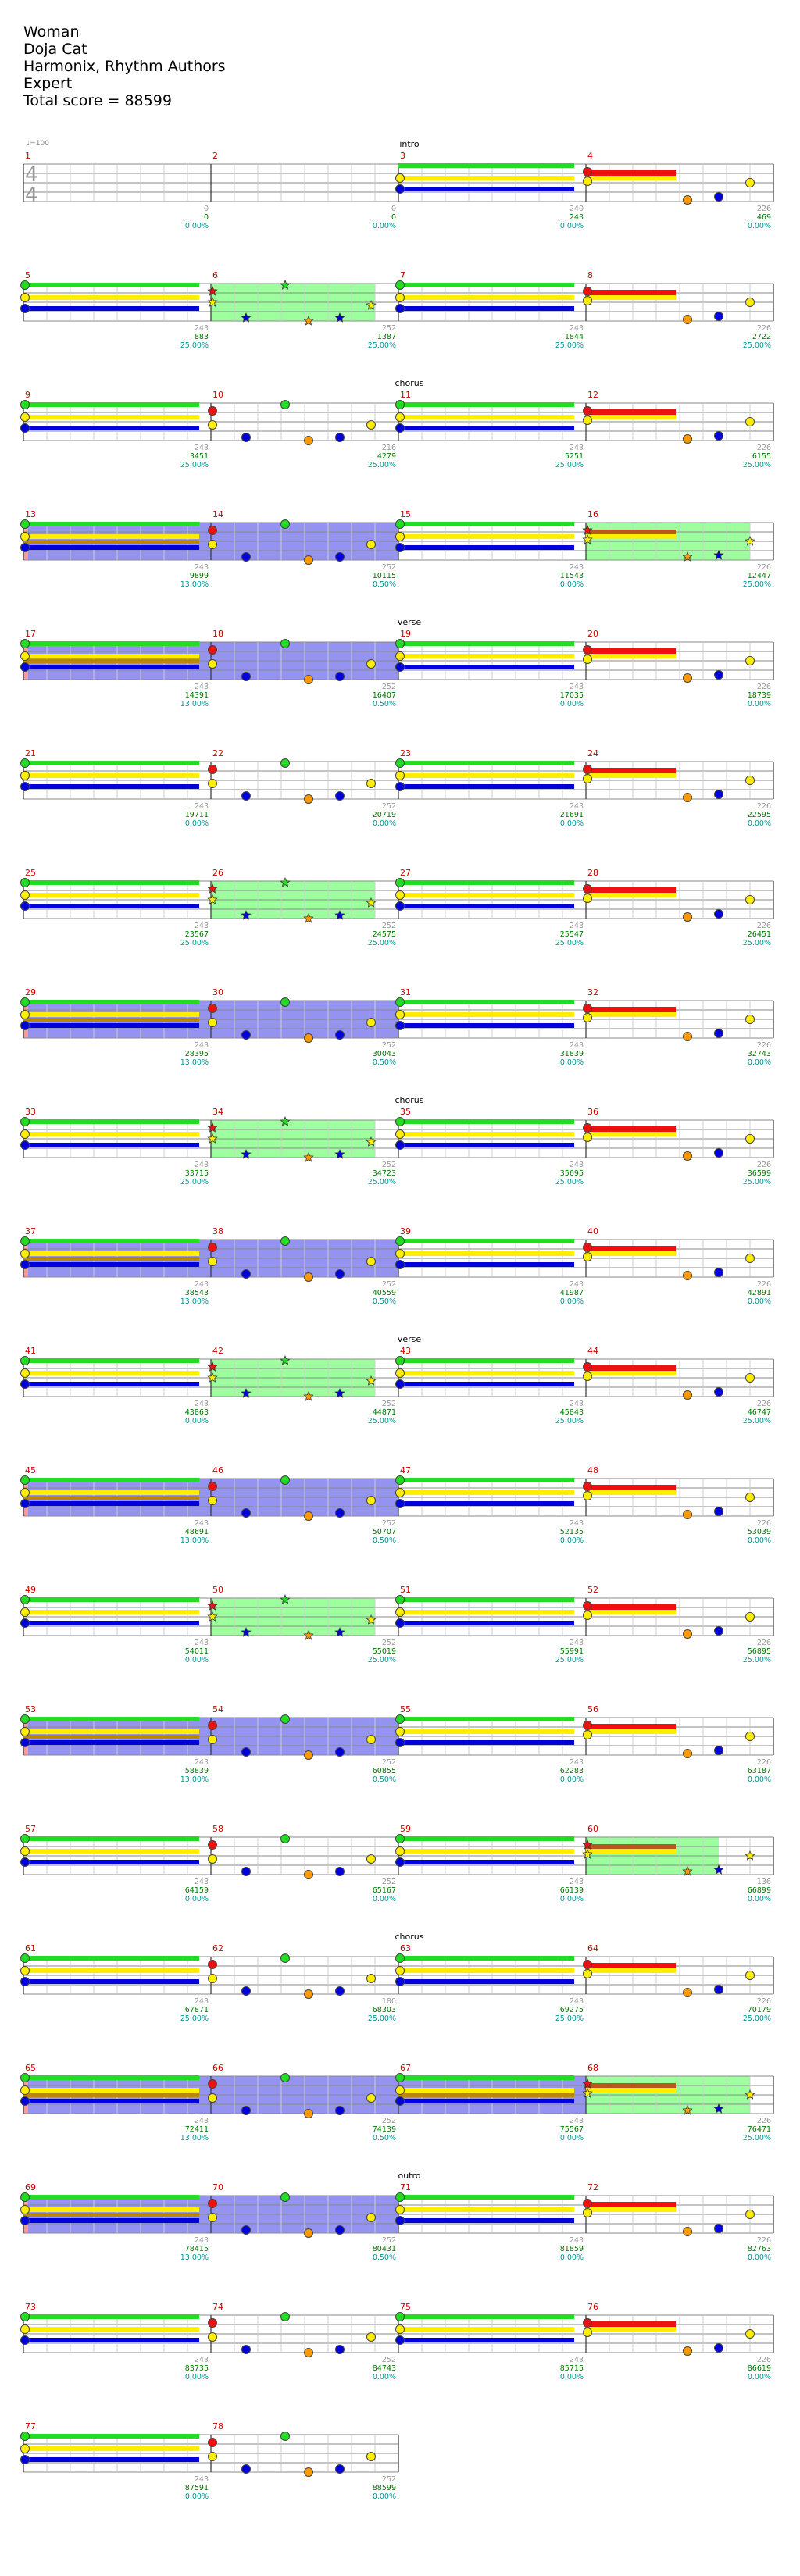 This screenshot has height=2576, width=800. Describe the element at coordinates (593, 1829) in the screenshot. I see `measure-number: 60` at that location.